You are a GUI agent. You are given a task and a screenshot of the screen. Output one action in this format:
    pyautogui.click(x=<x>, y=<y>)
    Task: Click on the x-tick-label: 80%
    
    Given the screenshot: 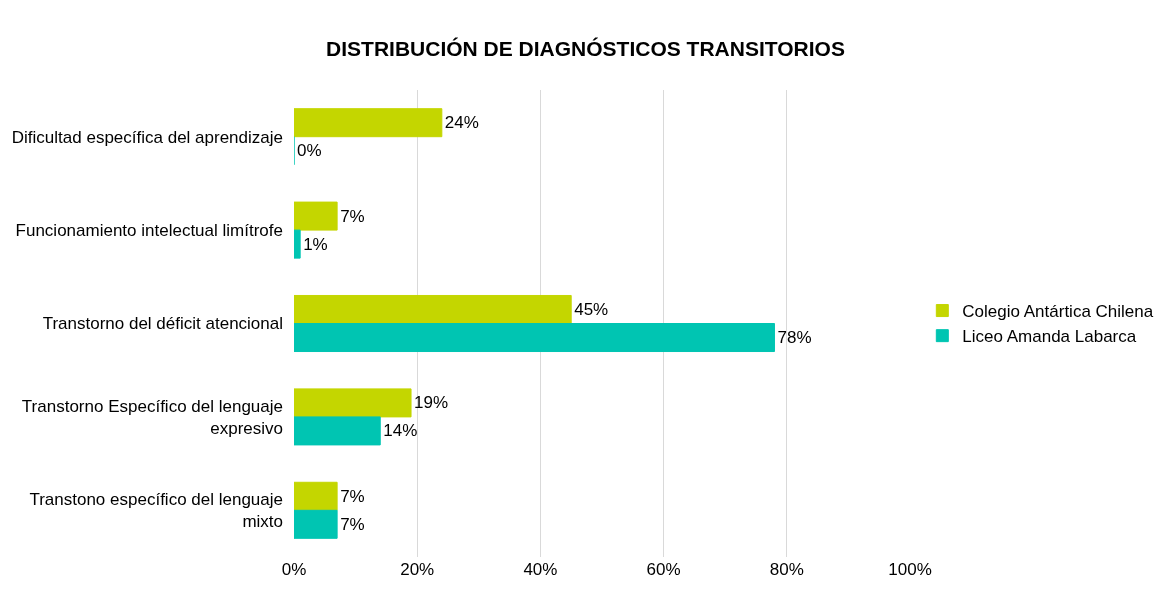 What is the action you would take?
    pyautogui.click(x=786, y=569)
    